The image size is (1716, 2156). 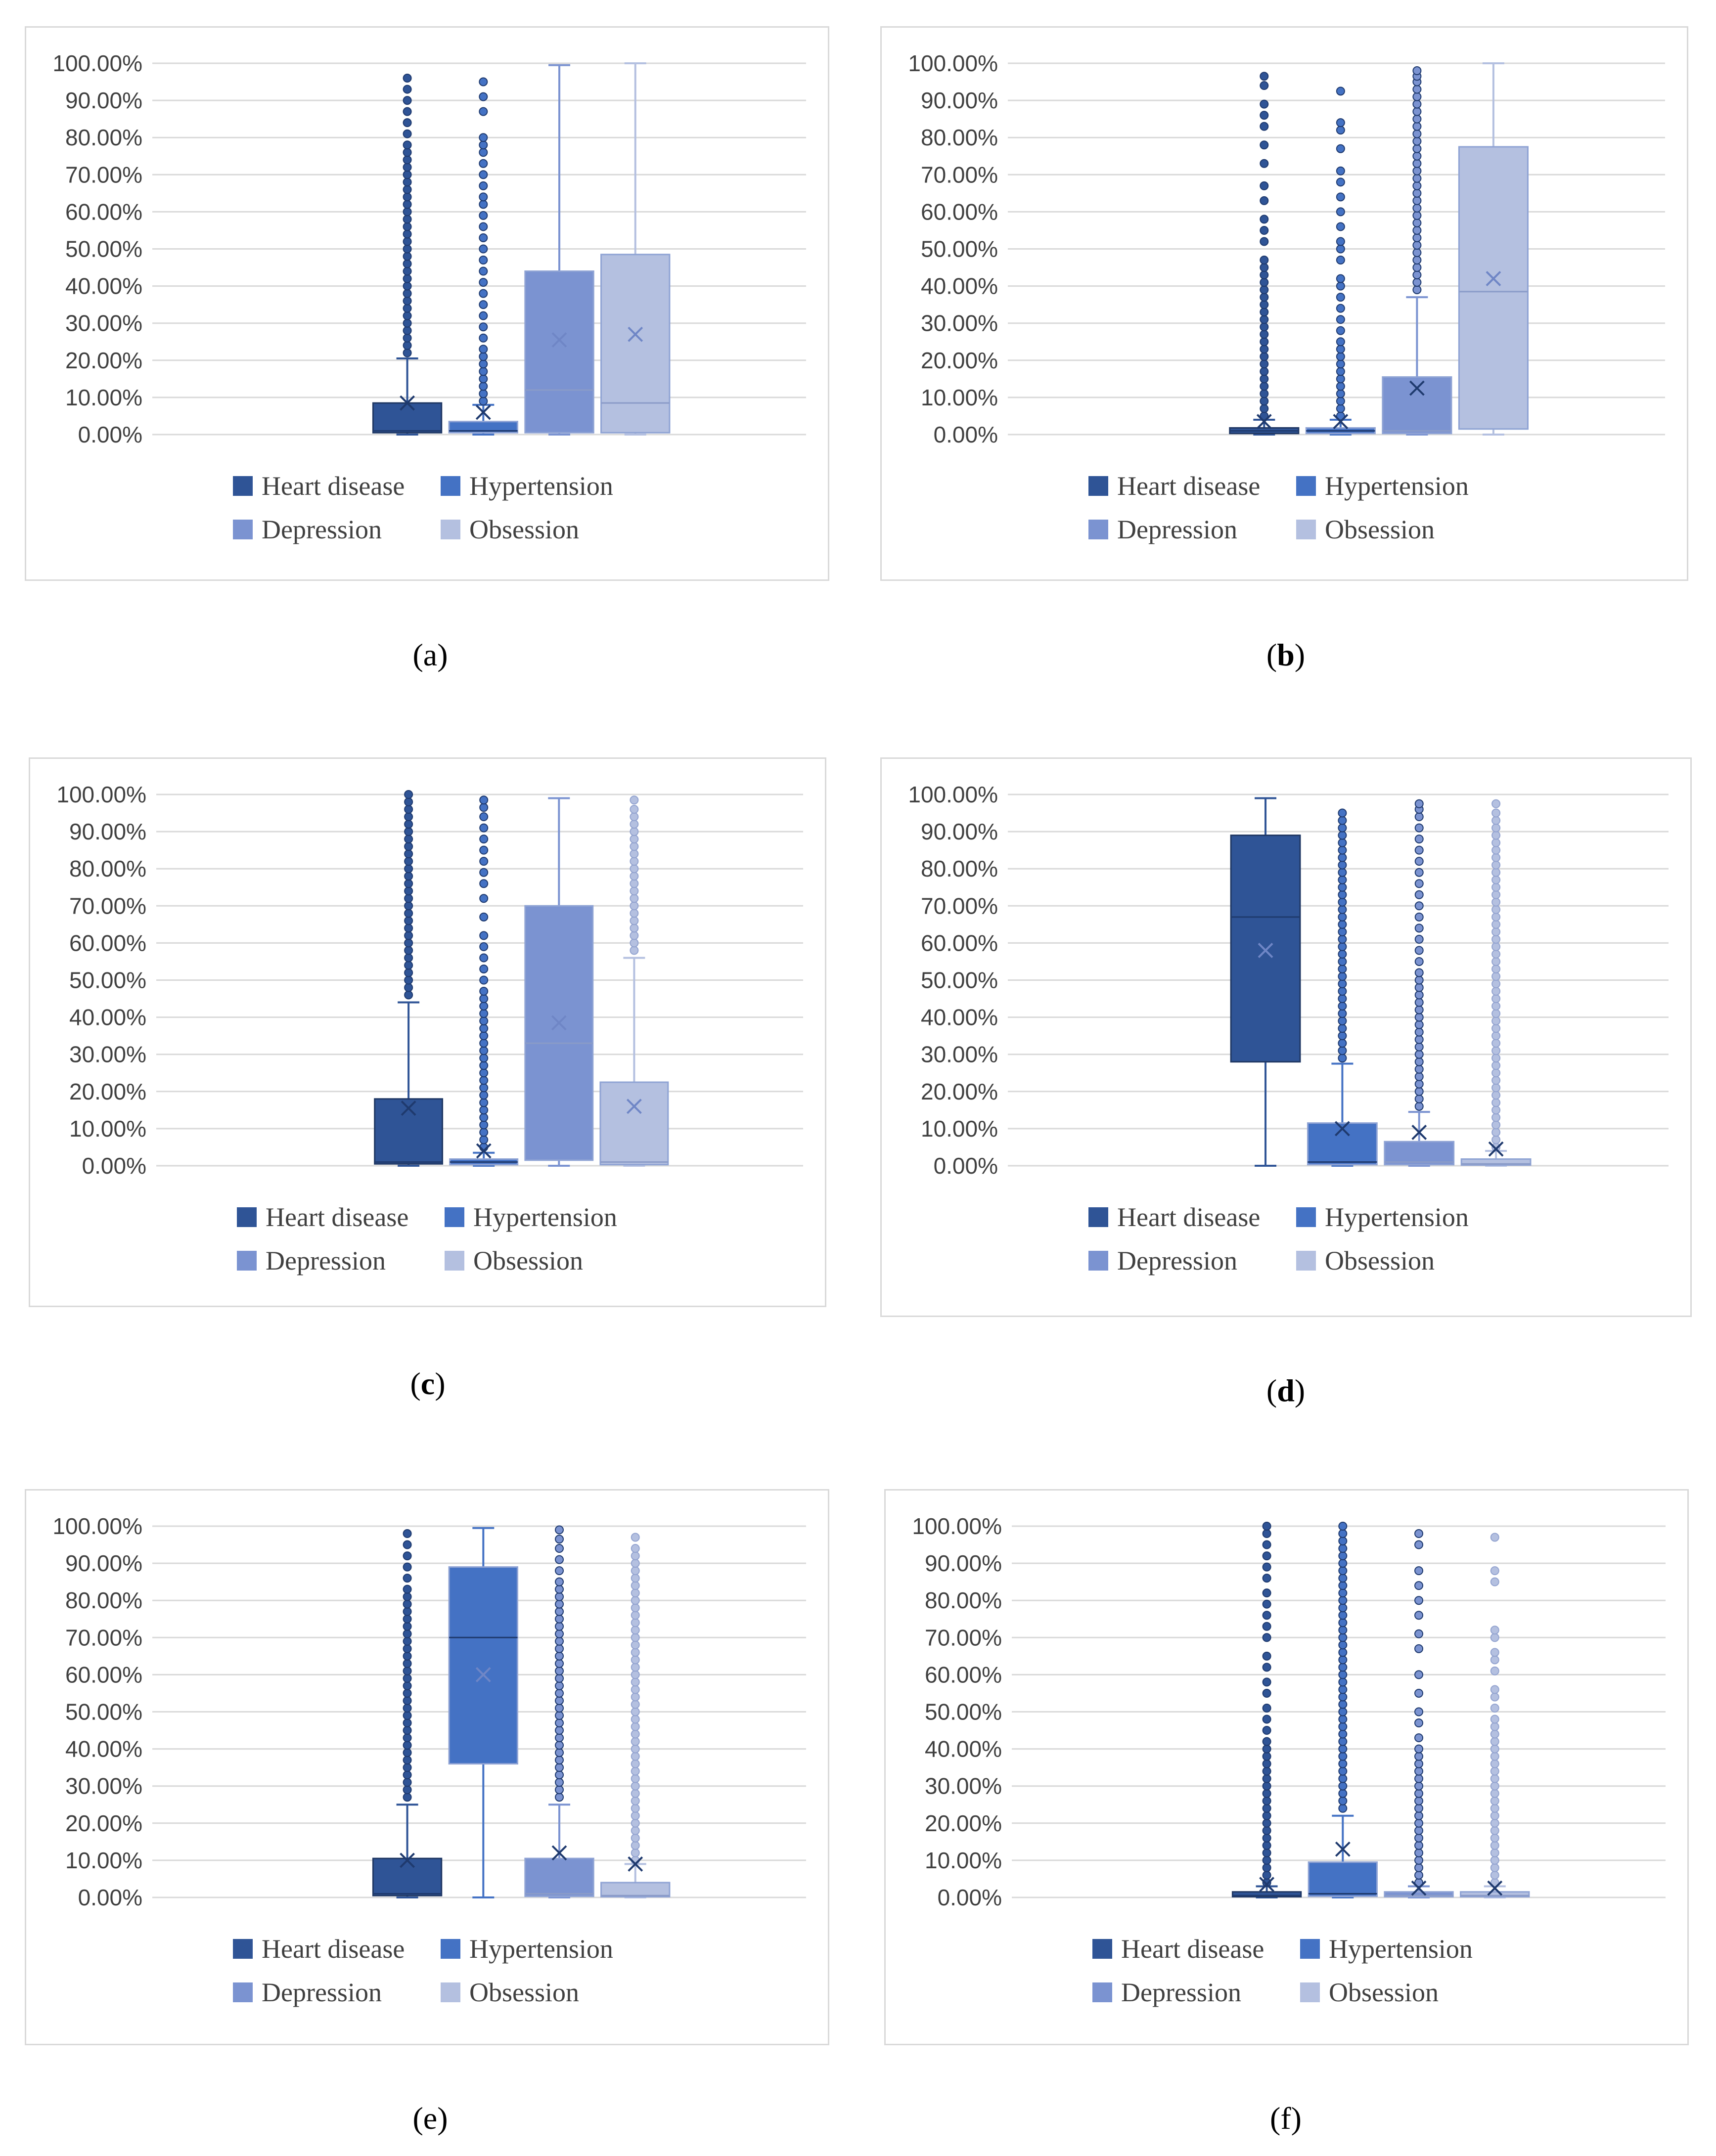 What do you see at coordinates (1102, 1949) in the screenshot?
I see `legend-swatch-heart-disease` at bounding box center [1102, 1949].